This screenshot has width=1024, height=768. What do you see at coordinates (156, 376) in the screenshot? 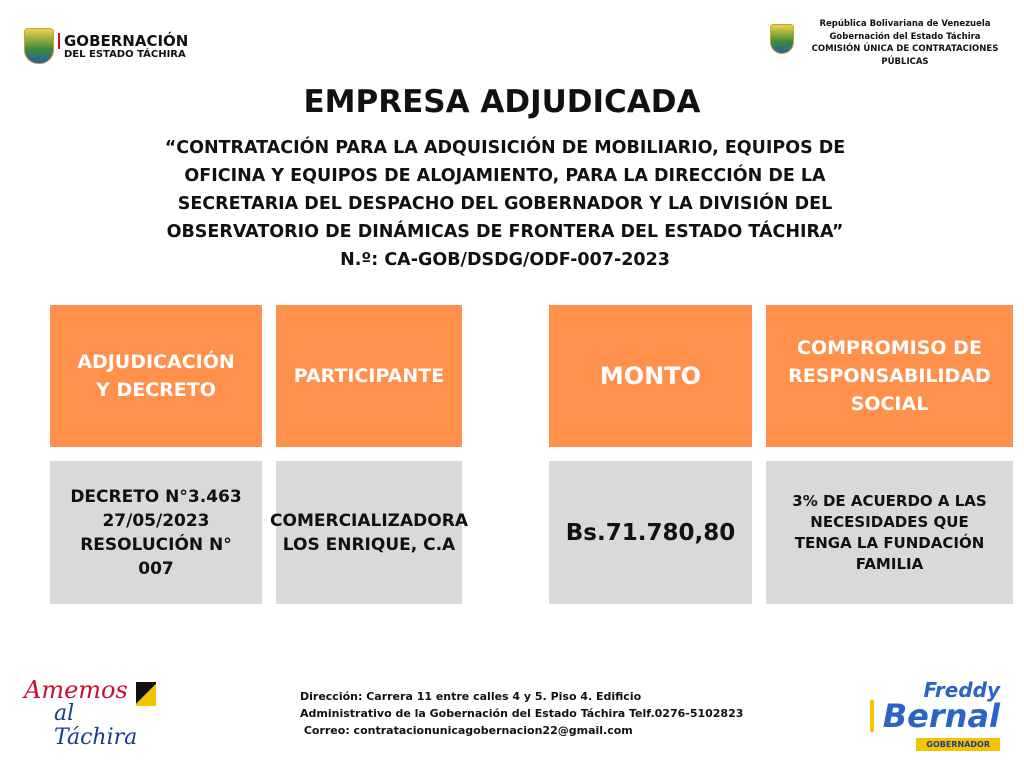
I see `header-cell-adjudicacion: ADJUDICACIÓN Y DECRETO` at bounding box center [156, 376].